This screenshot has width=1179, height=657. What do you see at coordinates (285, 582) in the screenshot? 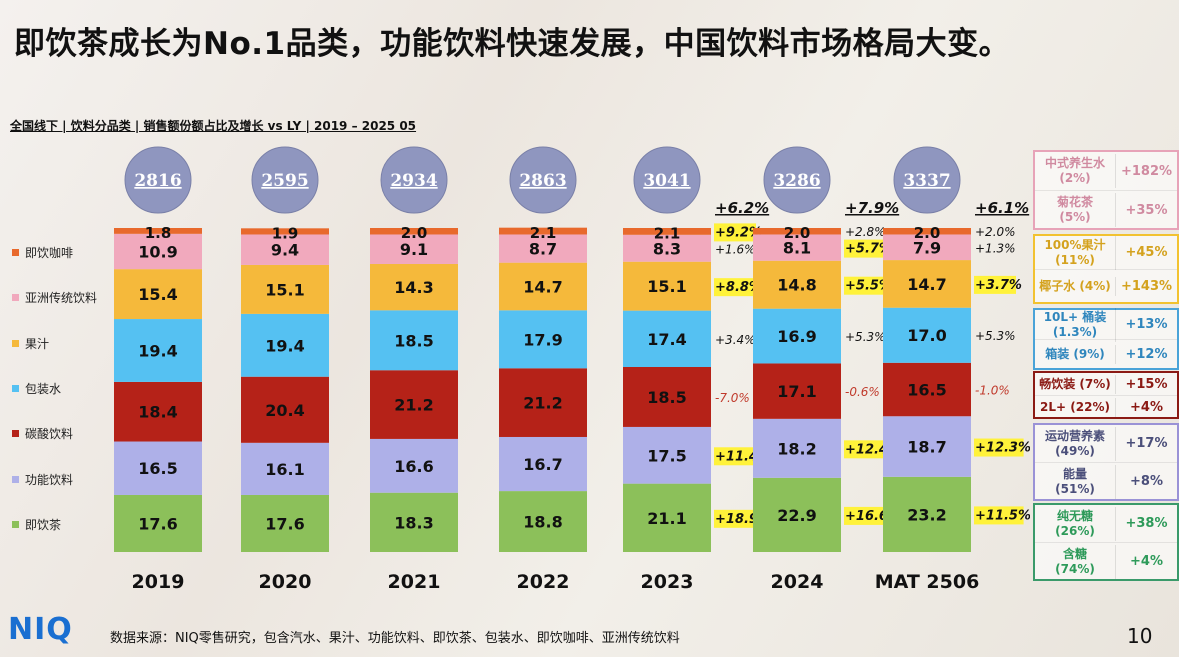
I see `x-tick-label: 2020` at bounding box center [285, 582].